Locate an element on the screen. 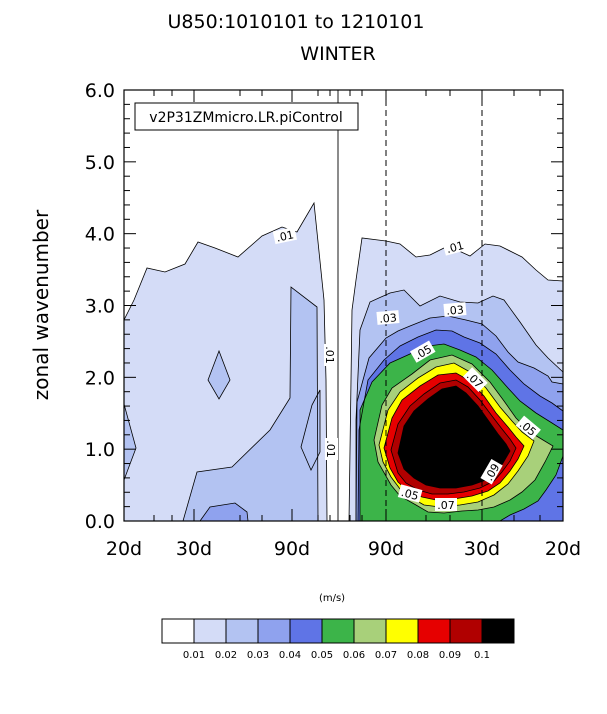 This screenshot has width=607, height=714. chart-subtitle: WINTER is located at coordinates (337, 54).